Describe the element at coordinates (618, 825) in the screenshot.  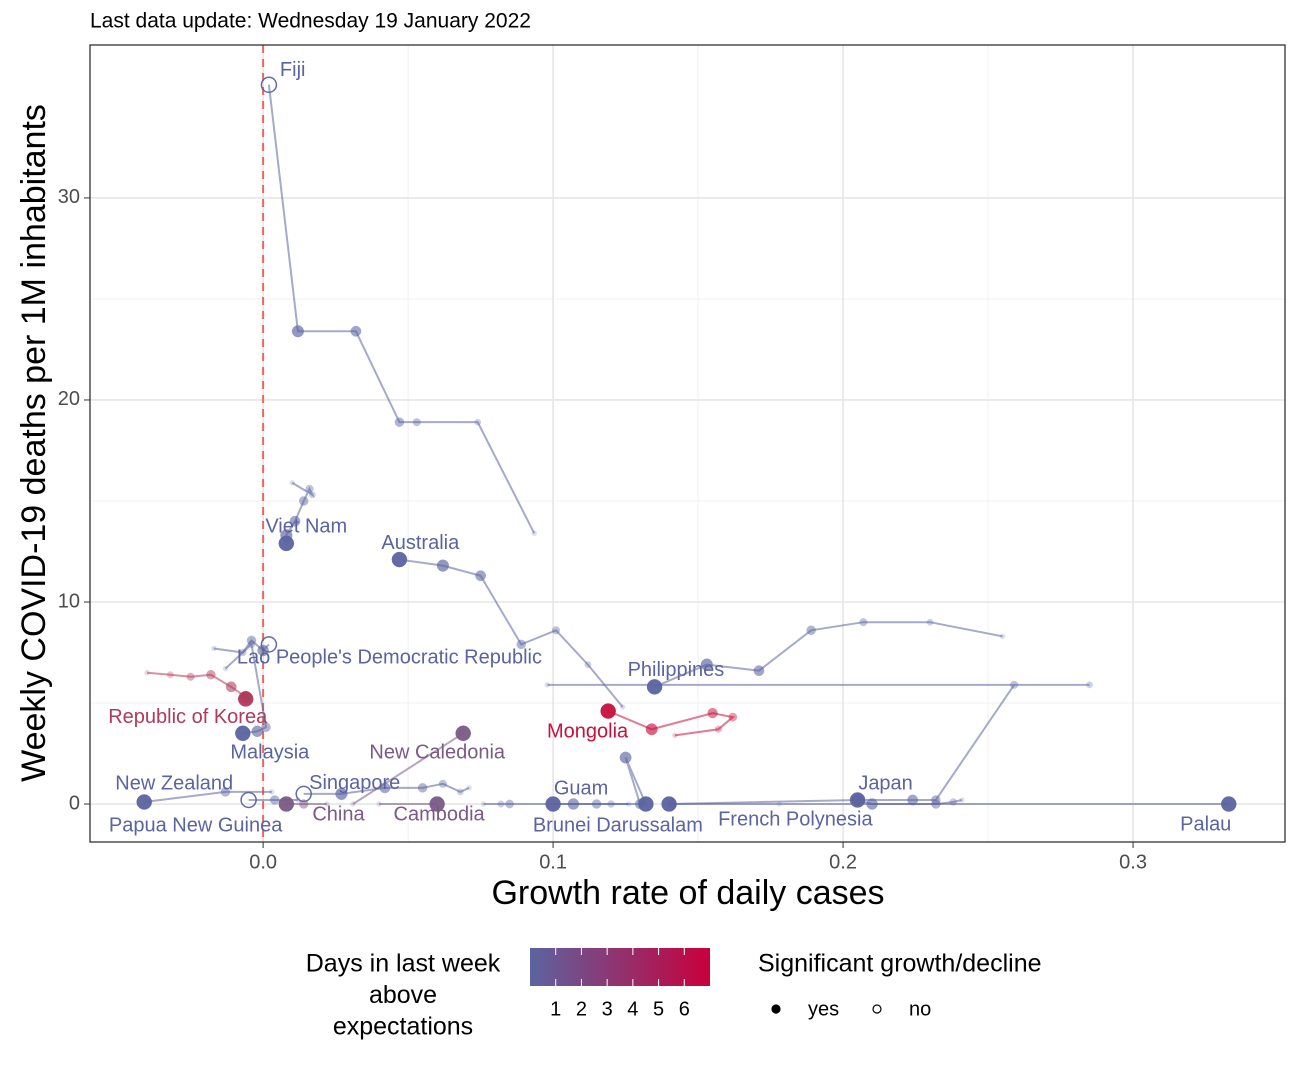
I see `country-label: Brunei Darussalam` at that location.